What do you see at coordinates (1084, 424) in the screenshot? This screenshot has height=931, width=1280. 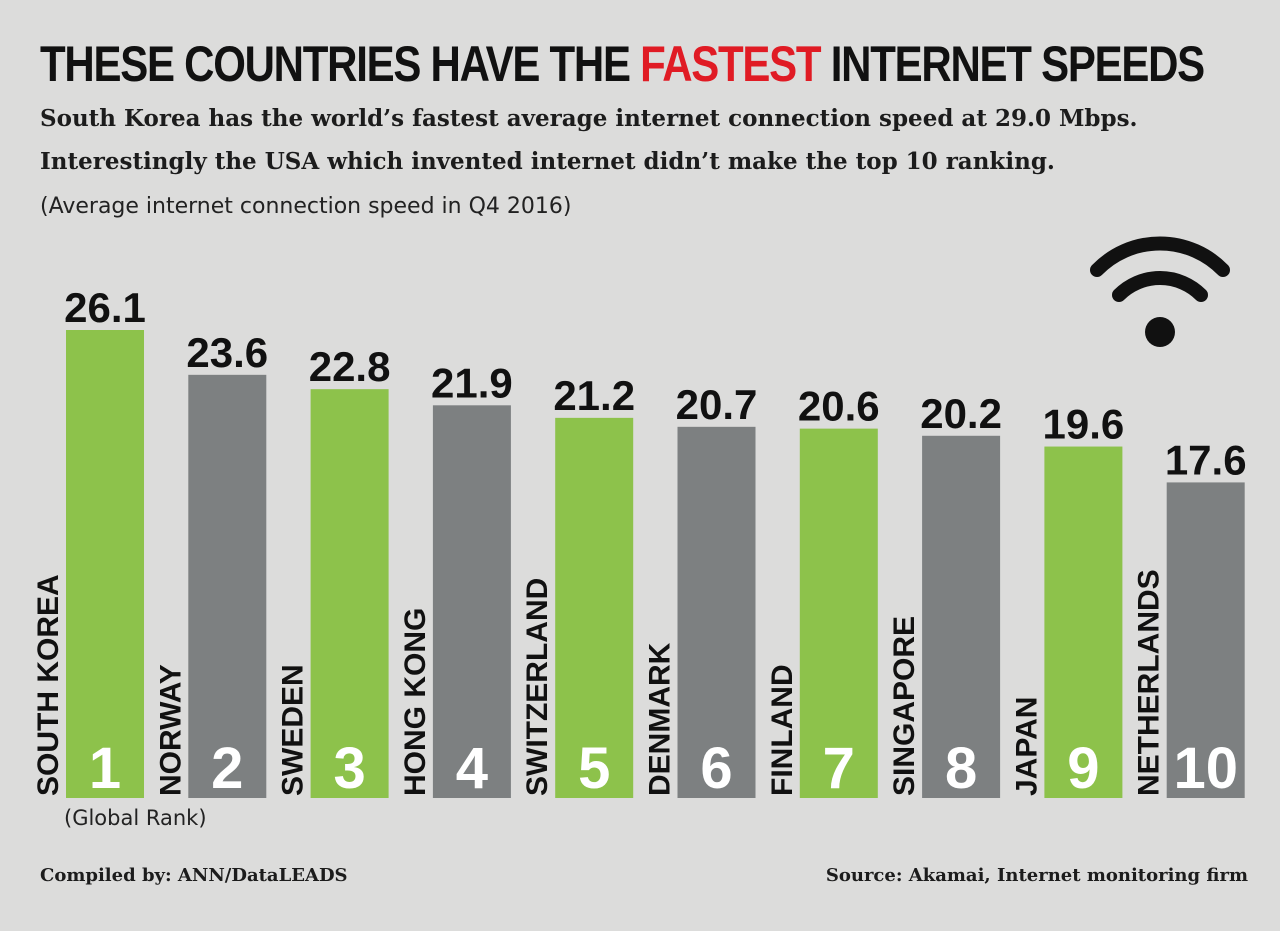 I see `value-label-9: 19.6` at bounding box center [1084, 424].